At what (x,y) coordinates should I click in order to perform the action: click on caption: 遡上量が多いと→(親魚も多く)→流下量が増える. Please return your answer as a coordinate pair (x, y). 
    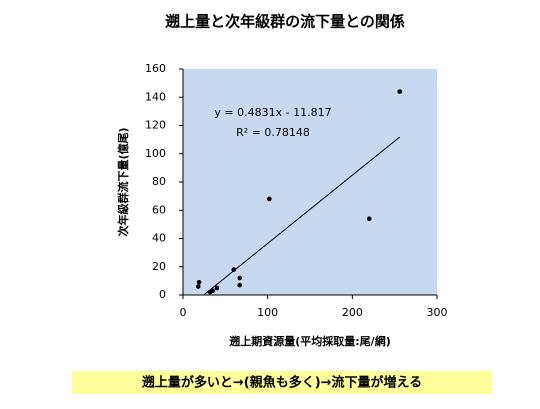
    Looking at the image, I should click on (282, 383).